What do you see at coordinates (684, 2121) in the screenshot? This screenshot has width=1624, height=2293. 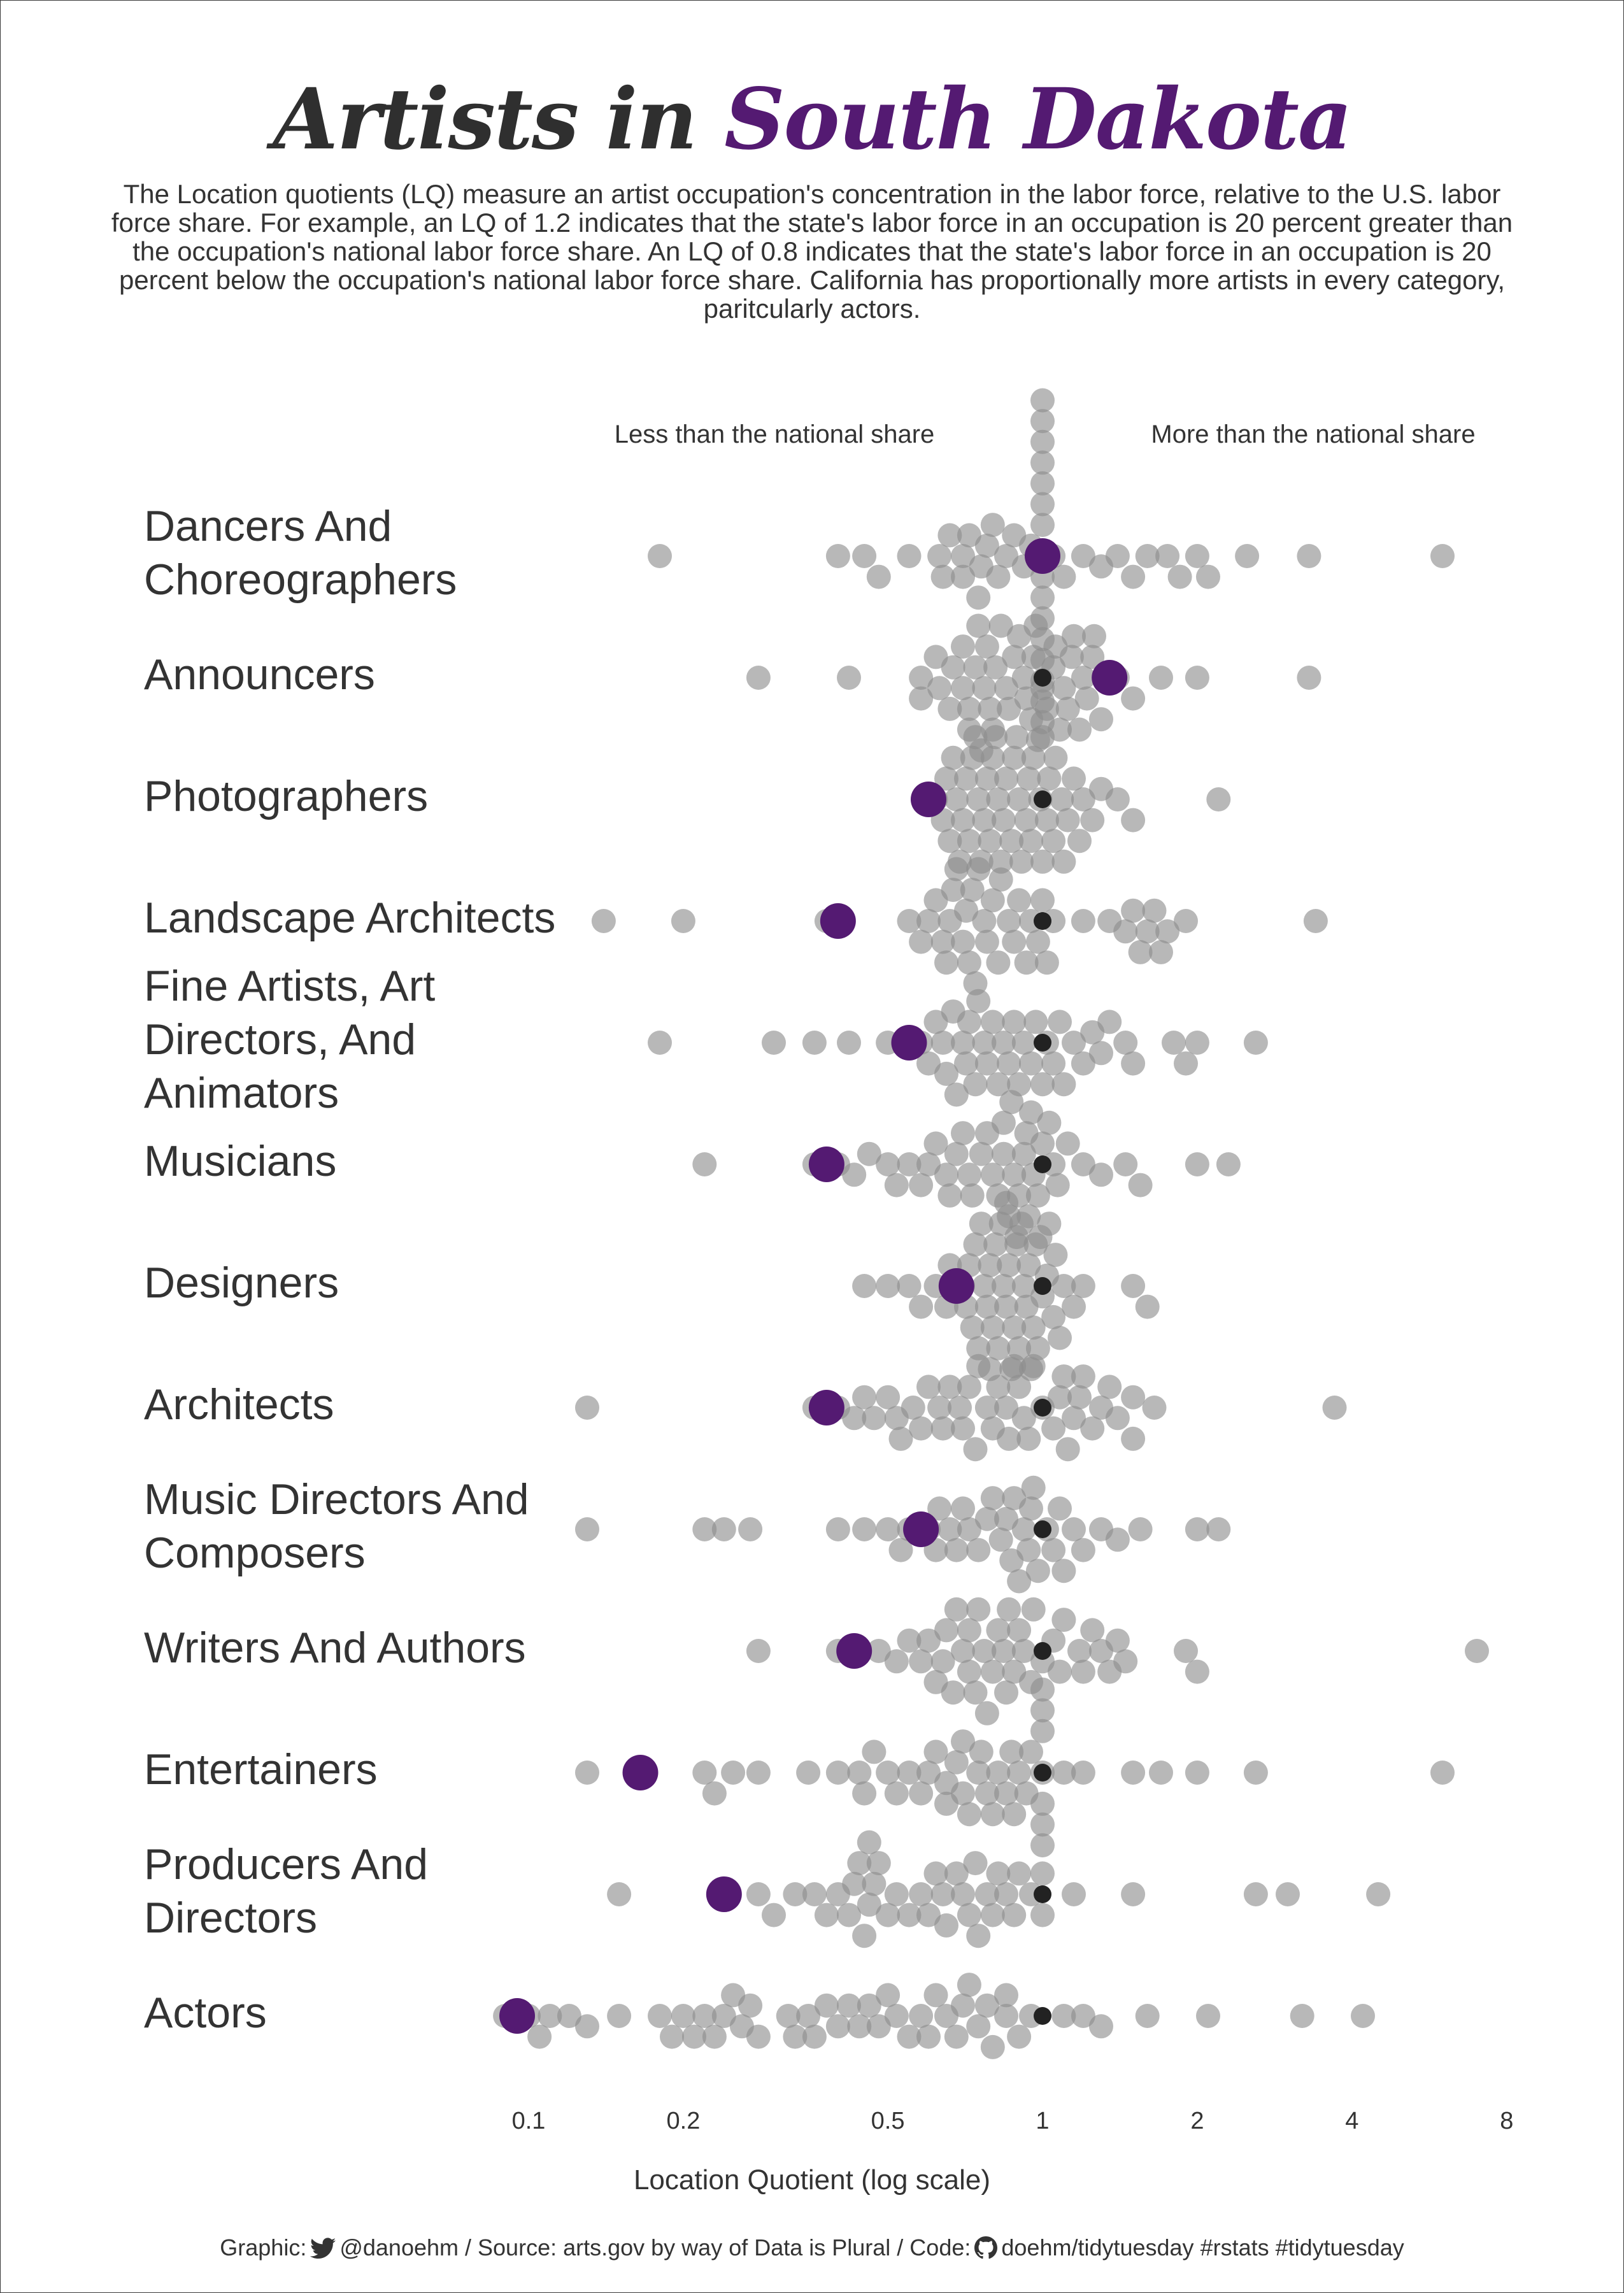 I see `x-tick-label: 0.2` at bounding box center [684, 2121].